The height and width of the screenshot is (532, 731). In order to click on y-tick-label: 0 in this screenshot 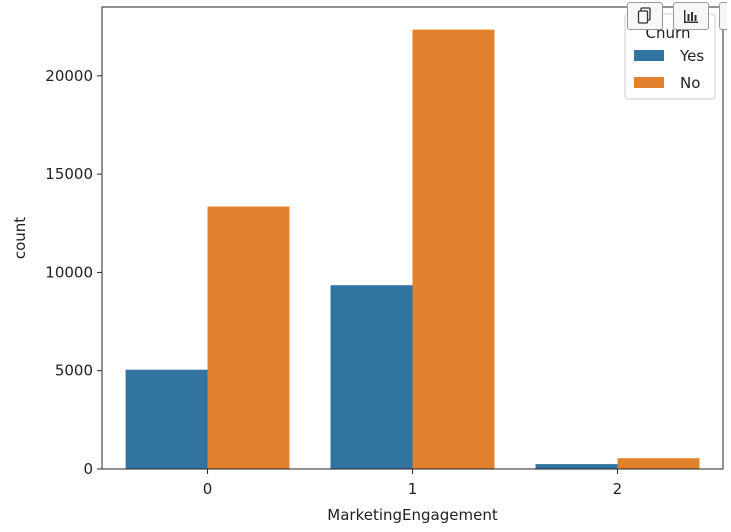, I will do `click(88, 469)`.